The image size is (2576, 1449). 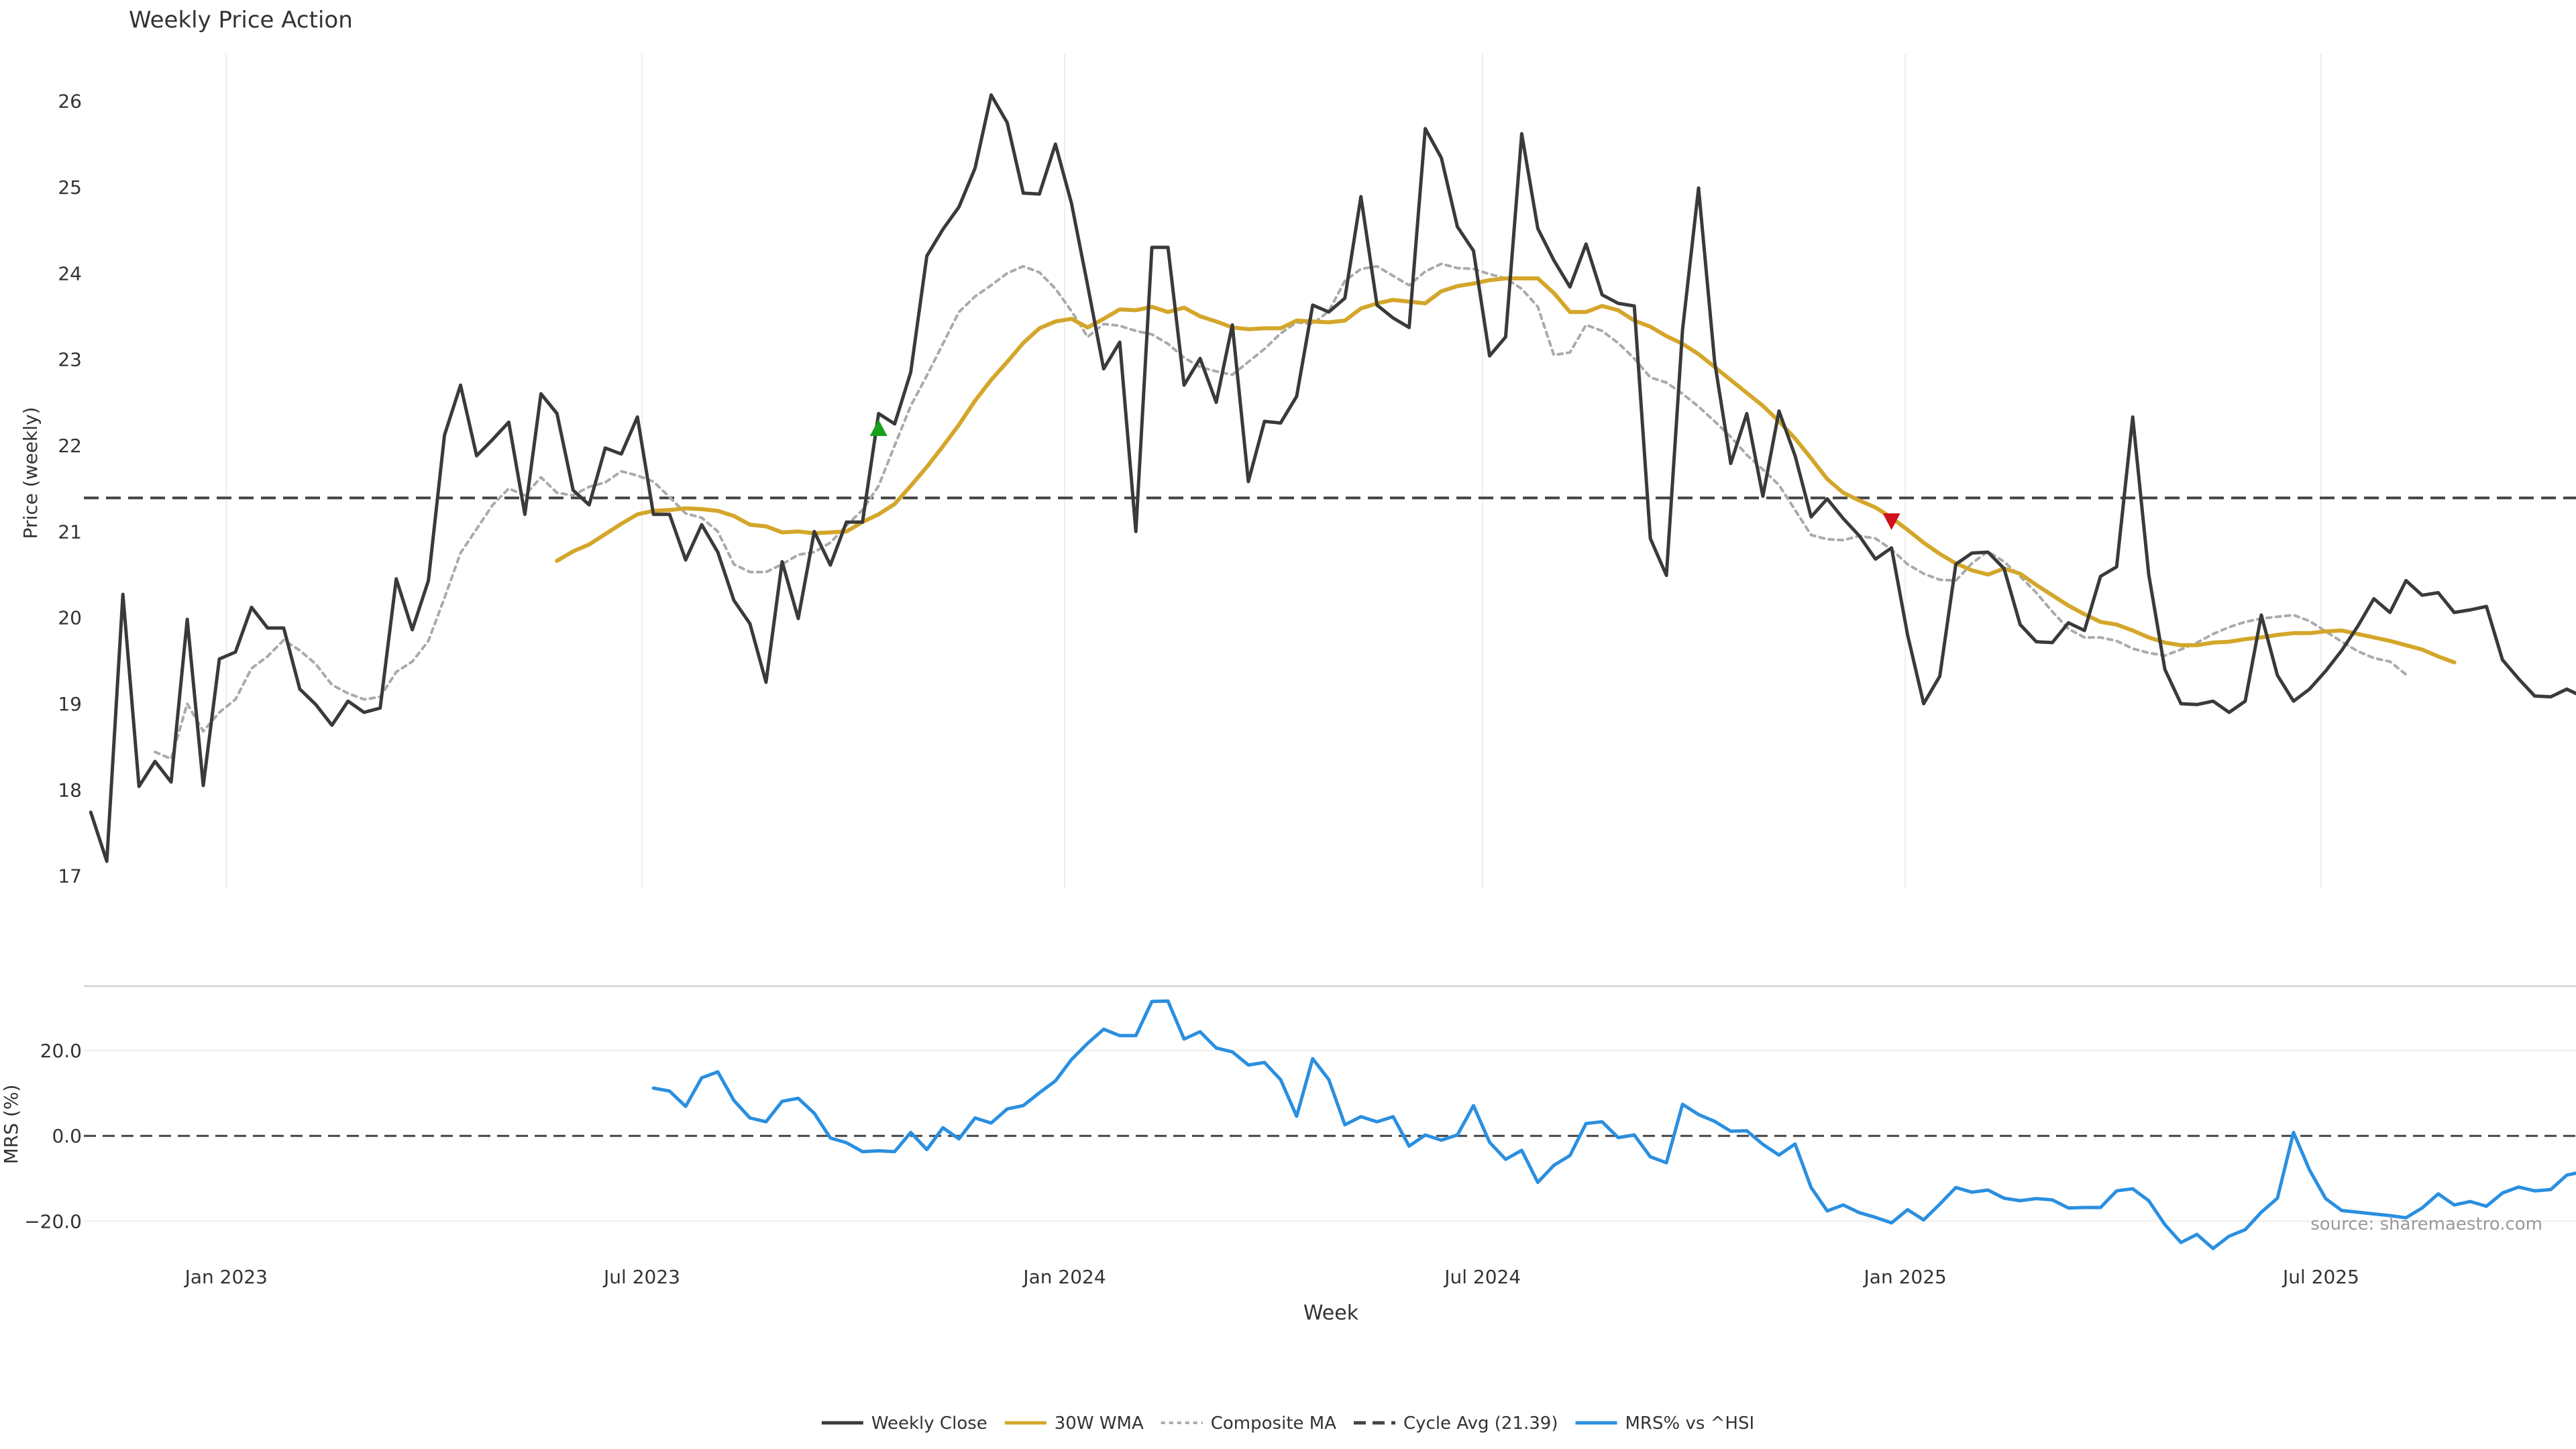 What do you see at coordinates (878, 428) in the screenshot?
I see `buy-signal-marker` at bounding box center [878, 428].